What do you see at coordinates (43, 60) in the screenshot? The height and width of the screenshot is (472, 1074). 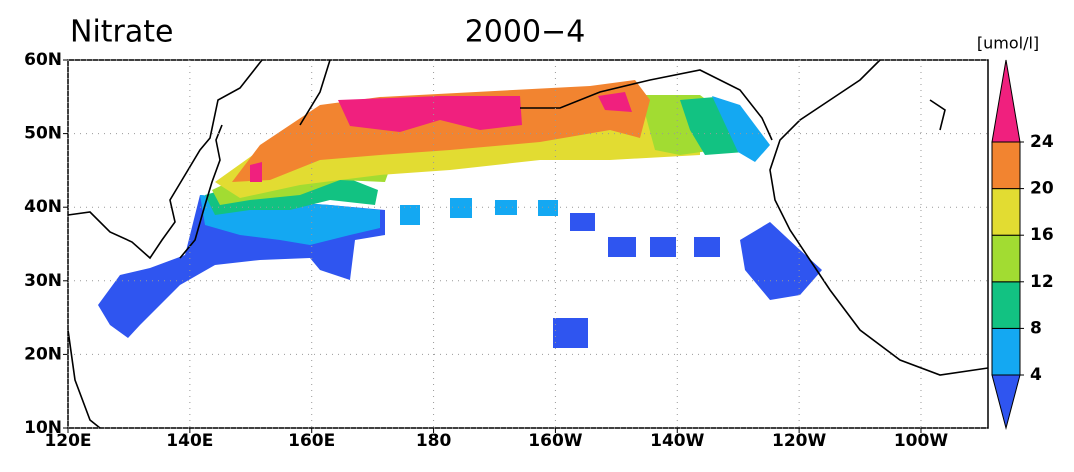 I see `lat-tick-label: 60N` at bounding box center [43, 60].